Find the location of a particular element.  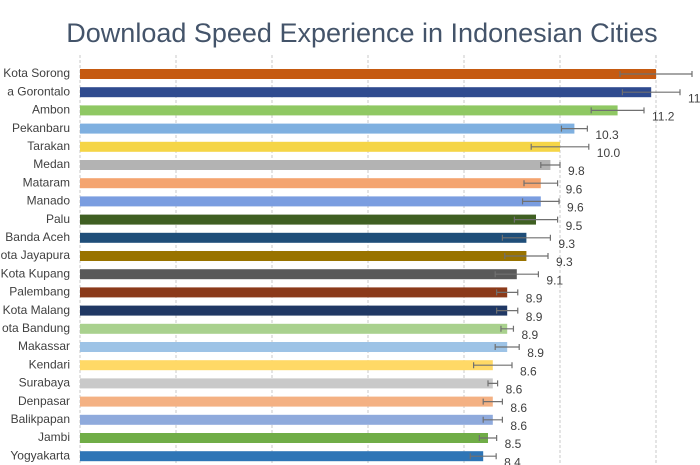

y-tick-label: Kendari is located at coordinates (49, 364).